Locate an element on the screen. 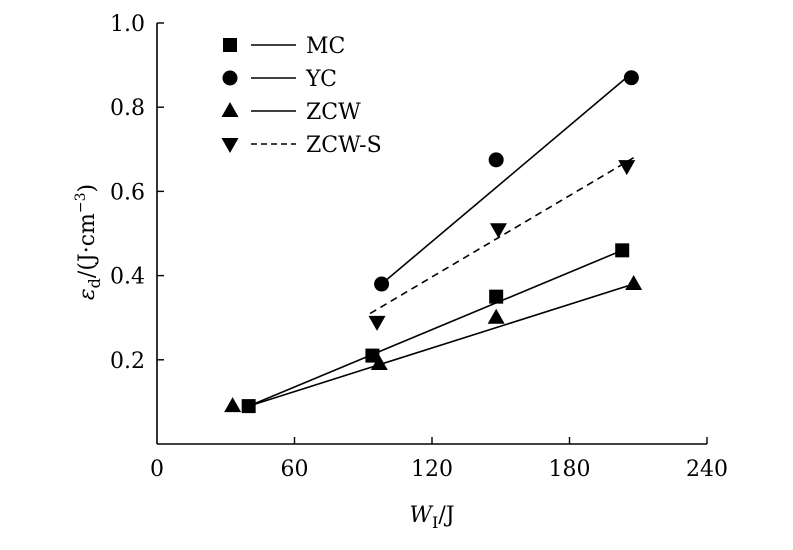  fit-line-zcw is located at coordinates (441, 345).